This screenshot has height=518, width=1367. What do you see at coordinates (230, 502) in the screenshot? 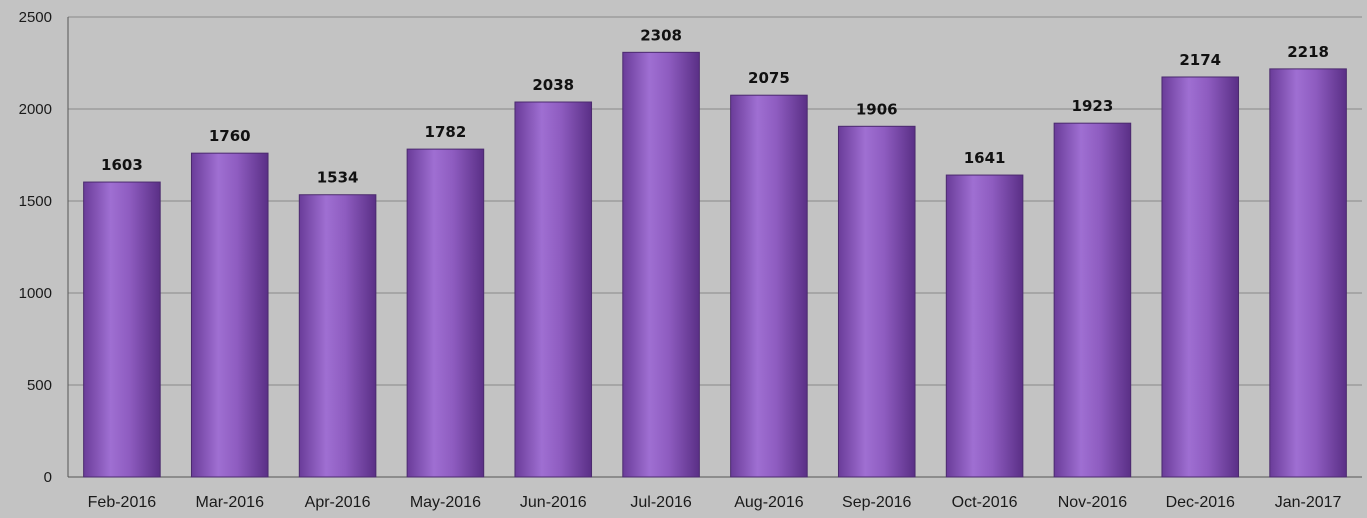
I see `x-tick-label-Mar-2016: Mar-2016` at bounding box center [230, 502].